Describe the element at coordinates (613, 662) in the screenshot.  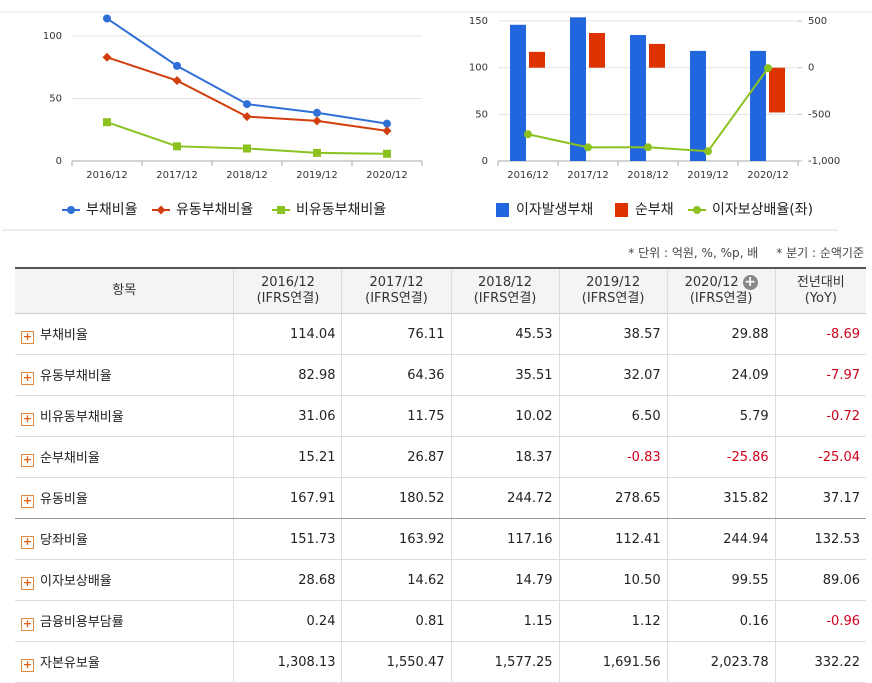
I see `value-cell: 1,691.56` at that location.